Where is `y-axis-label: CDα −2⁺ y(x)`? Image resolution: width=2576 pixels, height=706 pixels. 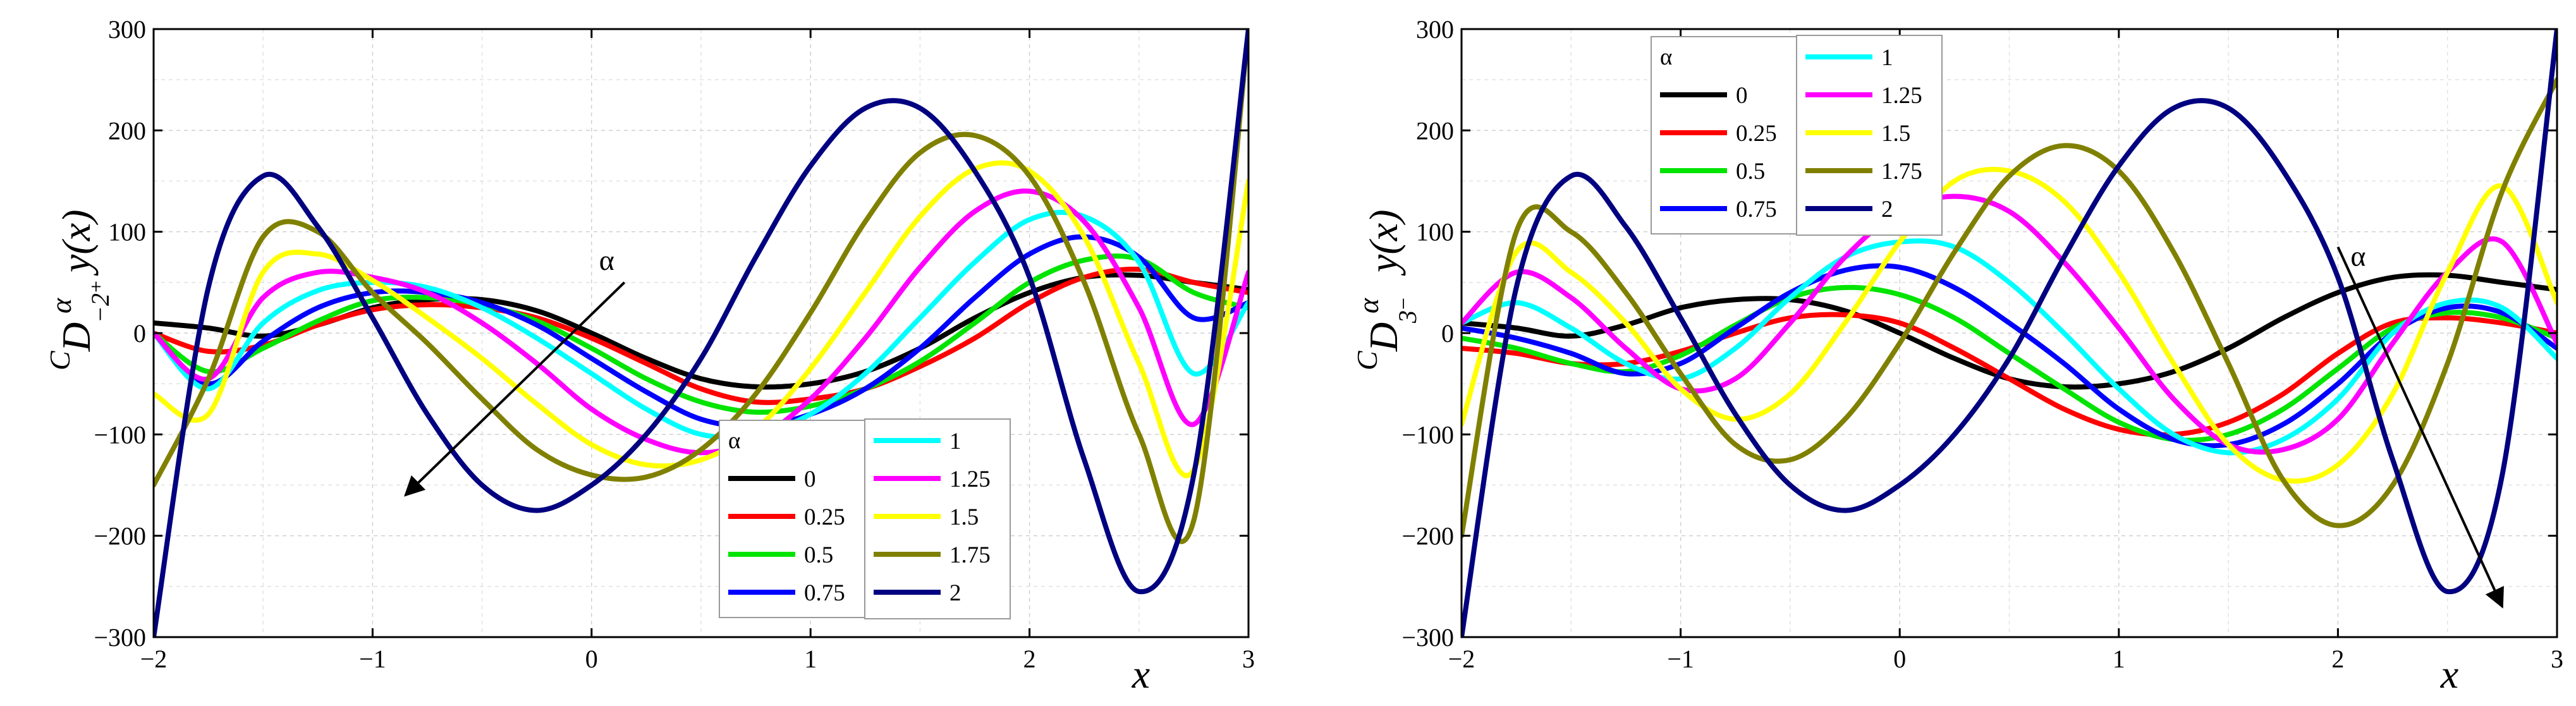 y-axis-label: CDα −2⁺ y(x) is located at coordinates (79, 290).